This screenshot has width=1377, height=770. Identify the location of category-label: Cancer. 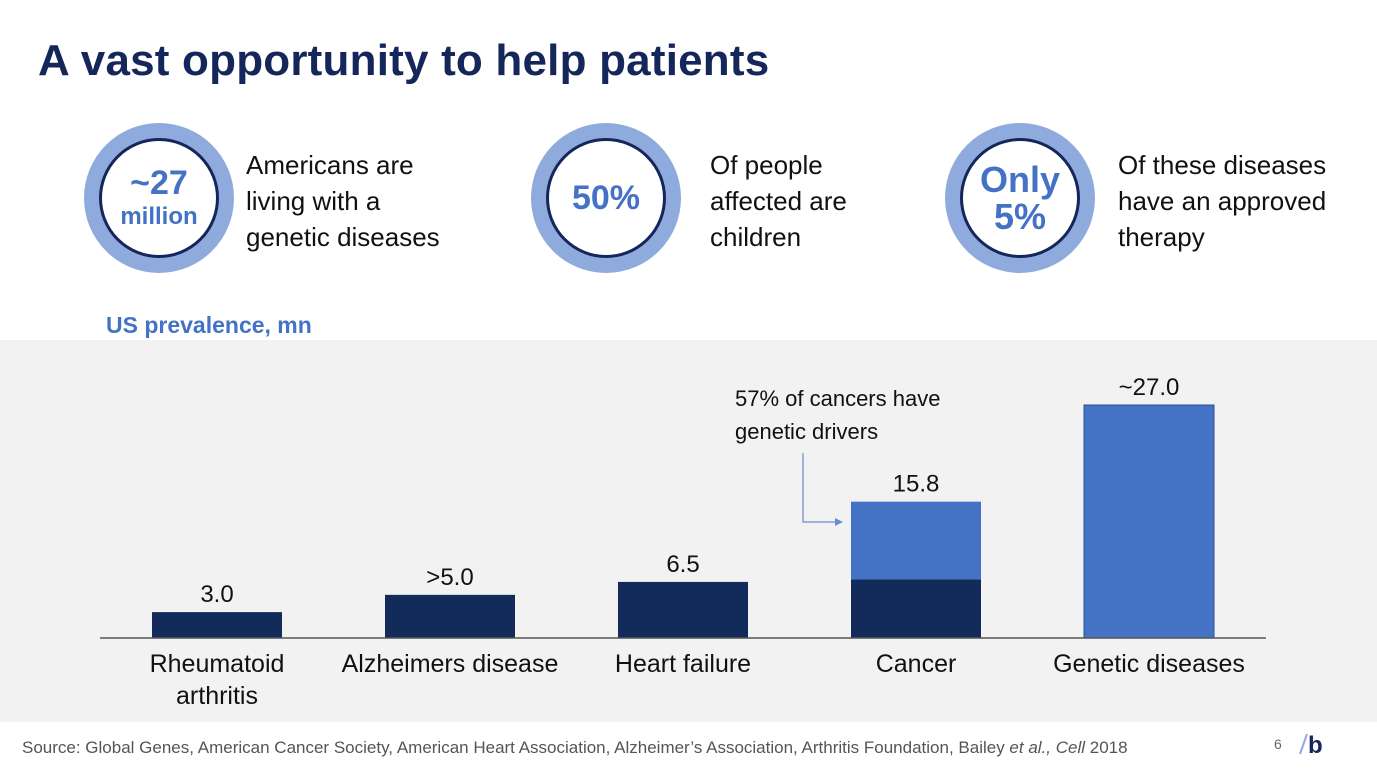
(916, 664).